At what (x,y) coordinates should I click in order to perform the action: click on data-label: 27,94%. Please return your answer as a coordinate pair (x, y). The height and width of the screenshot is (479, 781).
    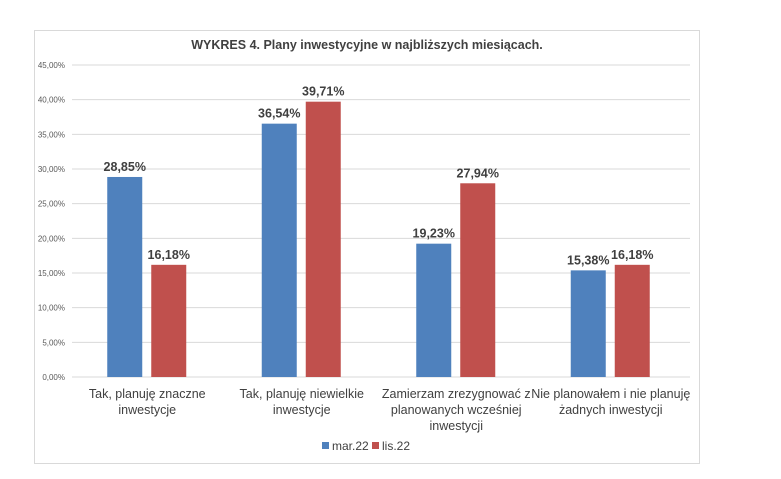
    Looking at the image, I should click on (478, 173).